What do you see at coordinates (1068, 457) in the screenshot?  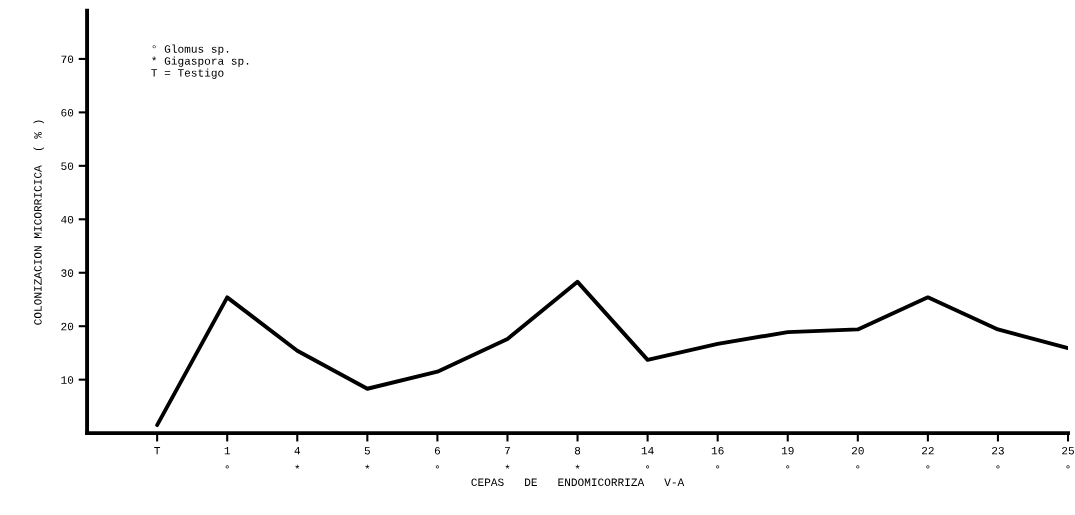 I see `x-tick-label: 25 °` at bounding box center [1068, 457].